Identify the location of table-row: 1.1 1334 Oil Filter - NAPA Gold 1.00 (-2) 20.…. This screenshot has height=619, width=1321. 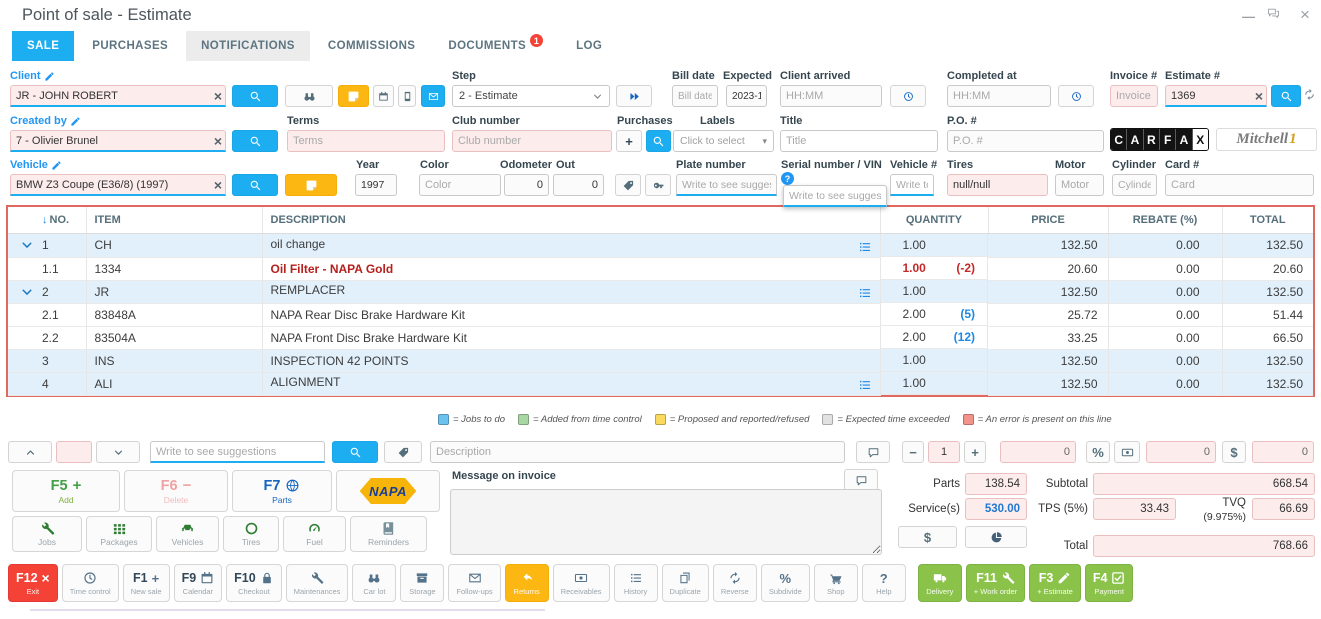
(660, 269).